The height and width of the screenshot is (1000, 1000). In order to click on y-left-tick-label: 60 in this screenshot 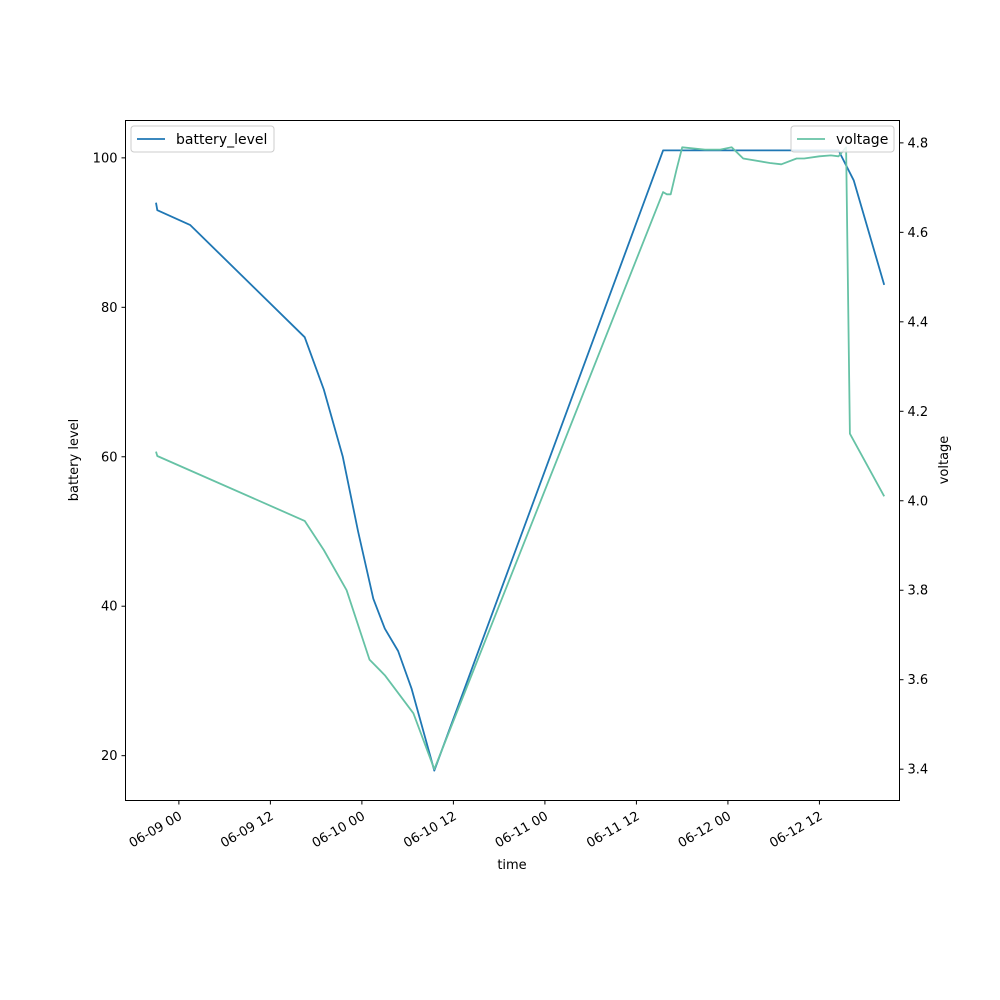, I will do `click(109, 457)`.